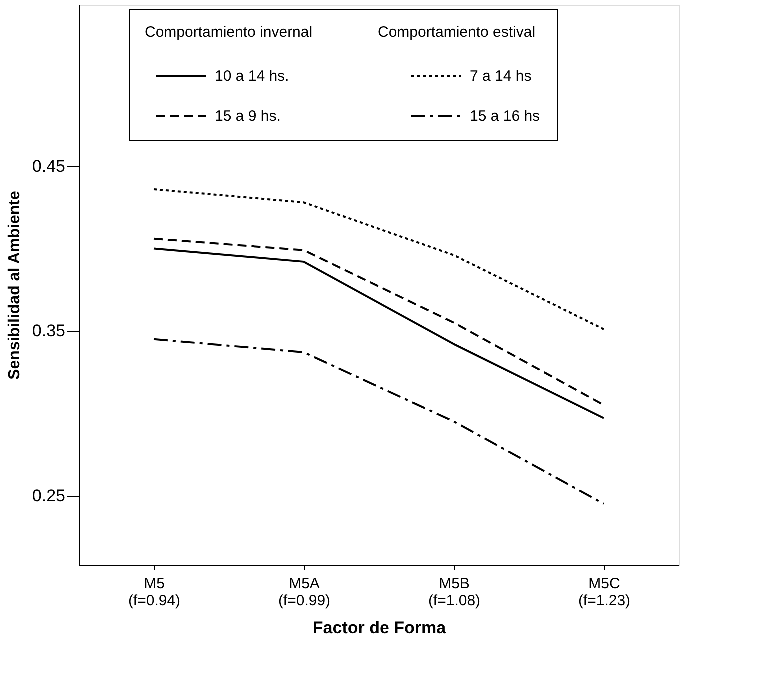  What do you see at coordinates (49, 331) in the screenshot?
I see `y-tick-label: 0.35` at bounding box center [49, 331].